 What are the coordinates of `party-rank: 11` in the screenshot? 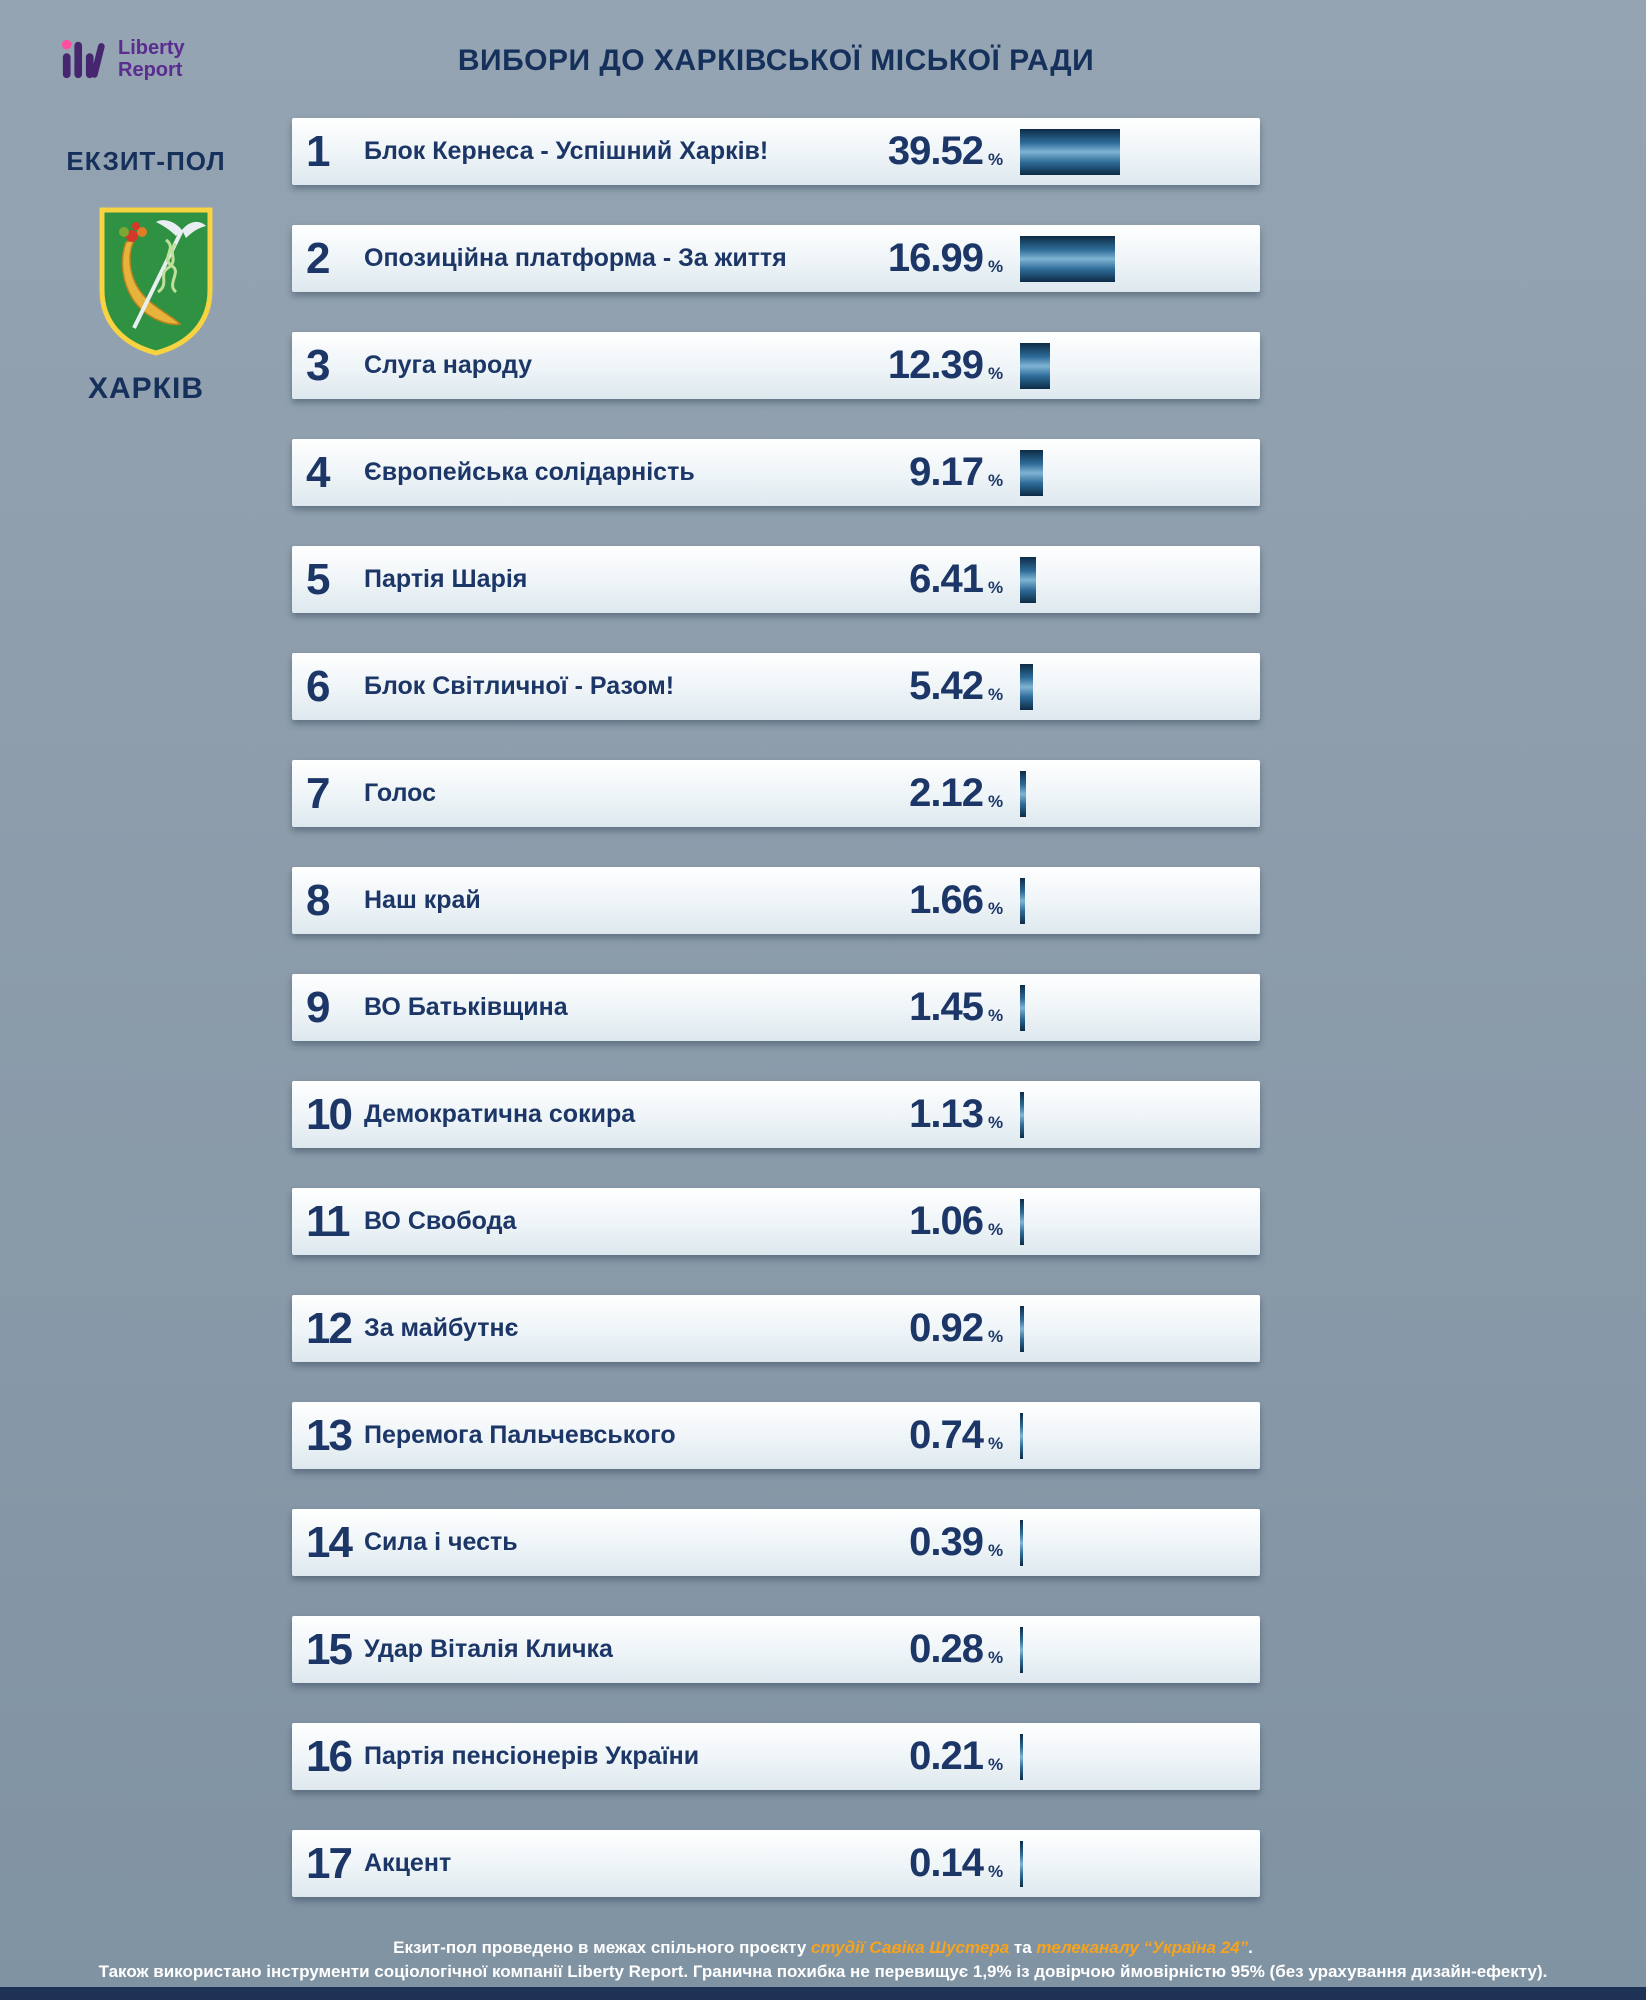 It's located at (328, 1221).